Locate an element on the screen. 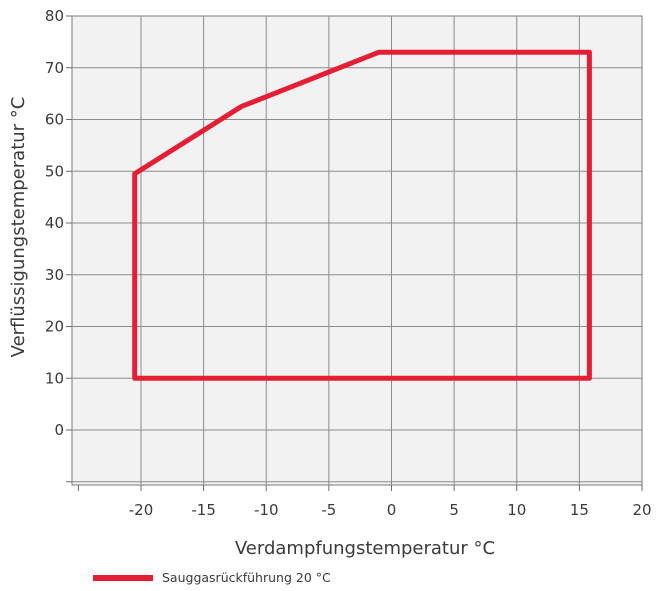 Image resolution: width=659 pixels, height=591 pixels. x-tick-label: -5 is located at coordinates (328, 510).